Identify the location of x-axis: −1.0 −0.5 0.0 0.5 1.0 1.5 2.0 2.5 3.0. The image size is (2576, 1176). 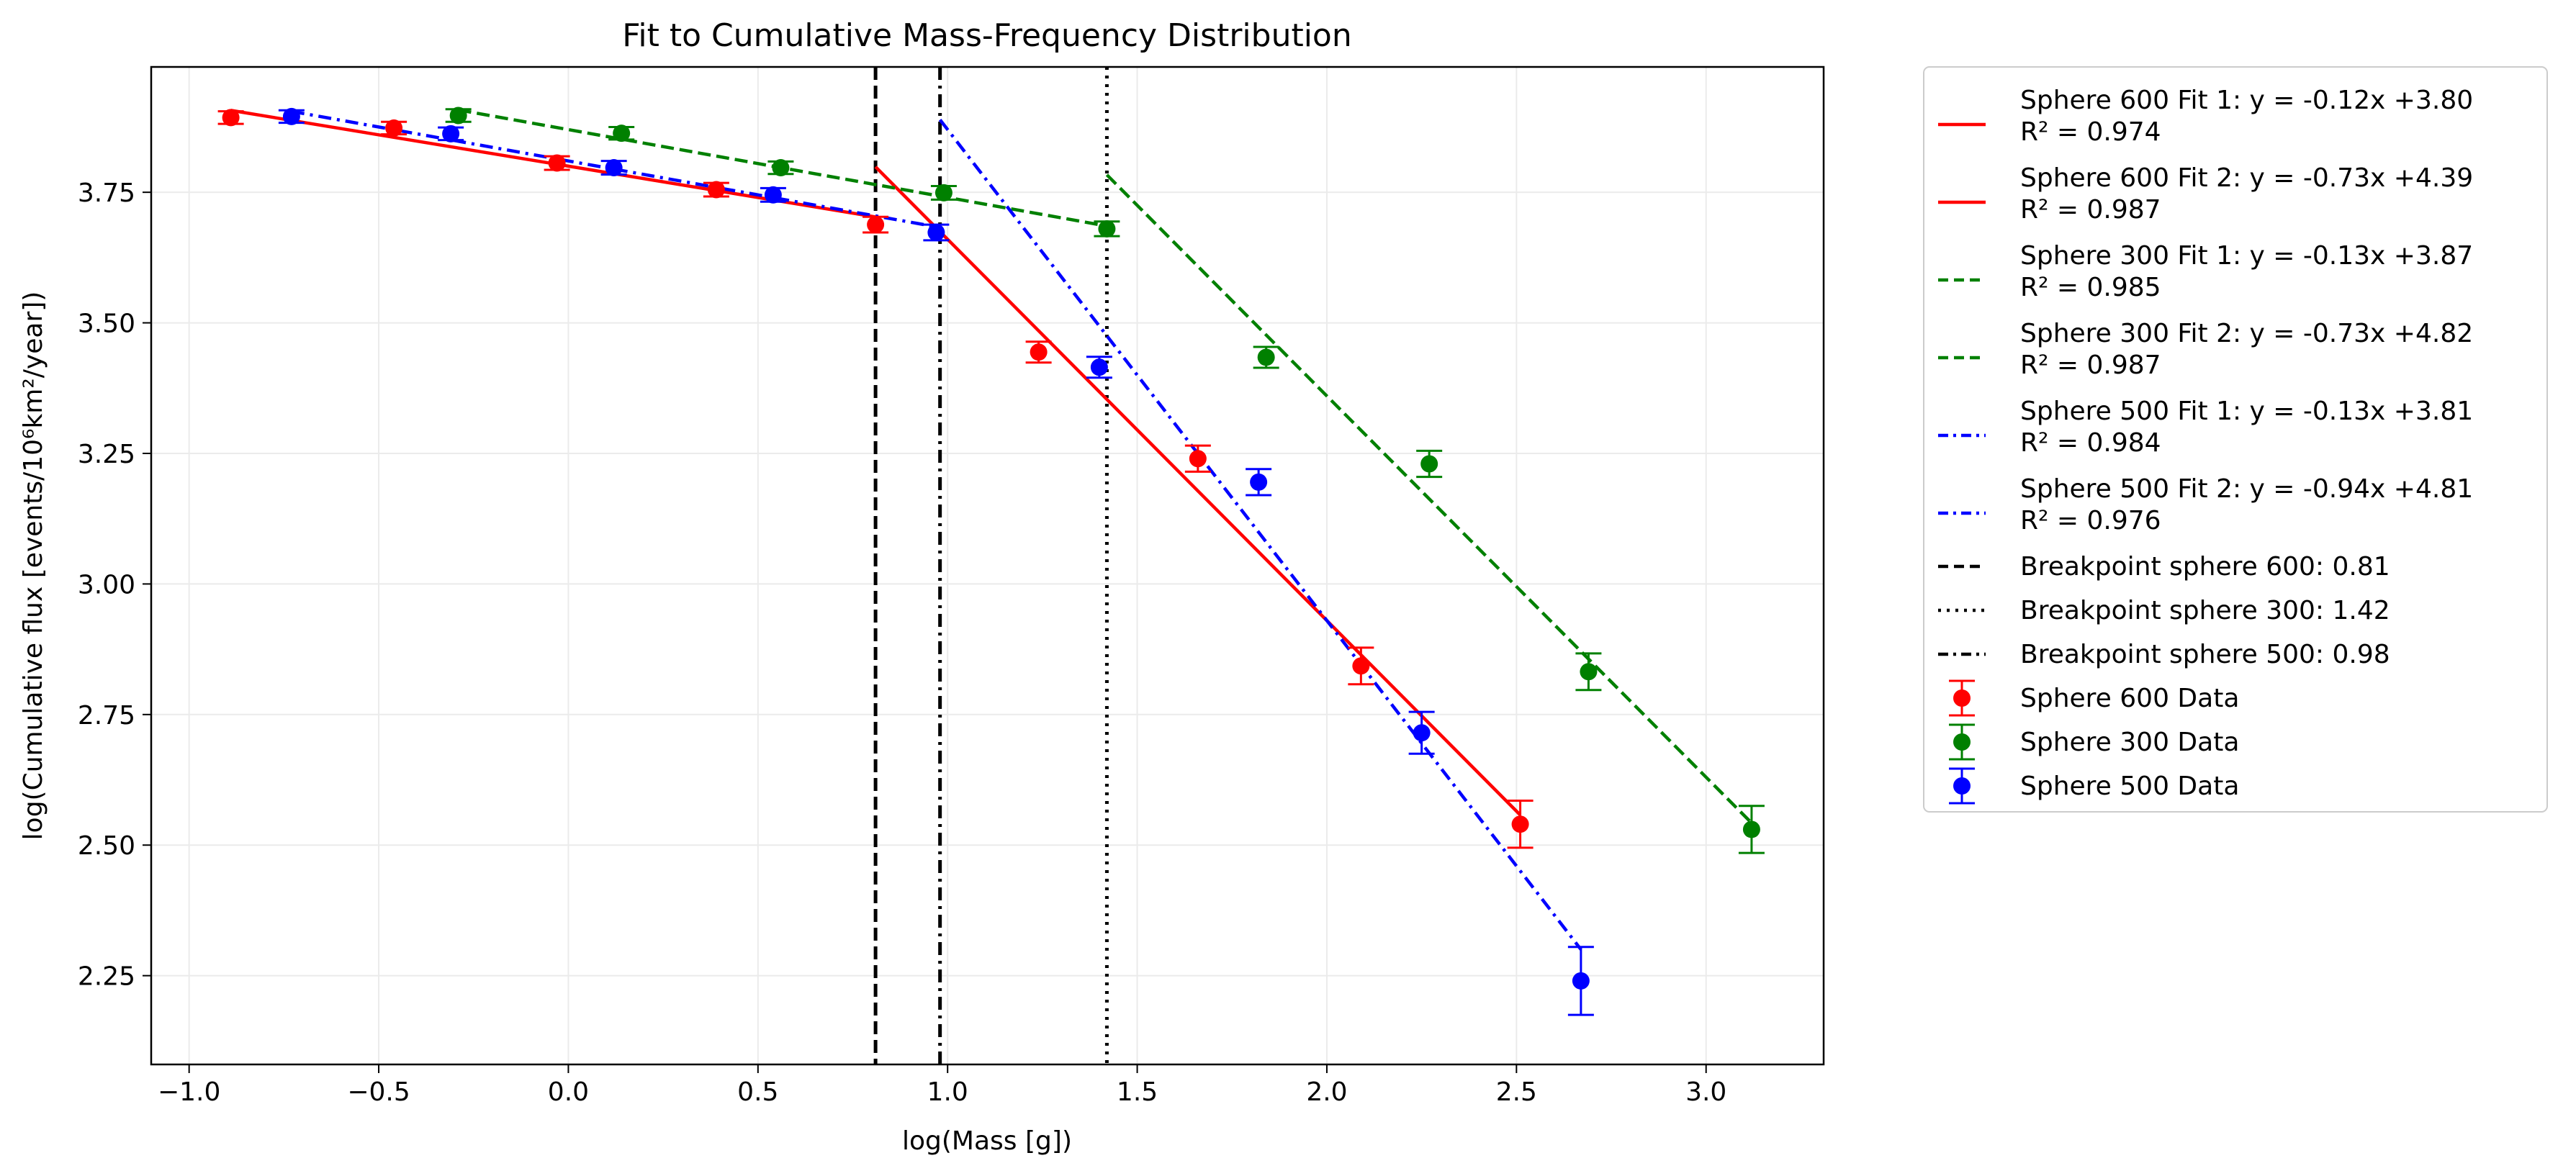
(942, 1085).